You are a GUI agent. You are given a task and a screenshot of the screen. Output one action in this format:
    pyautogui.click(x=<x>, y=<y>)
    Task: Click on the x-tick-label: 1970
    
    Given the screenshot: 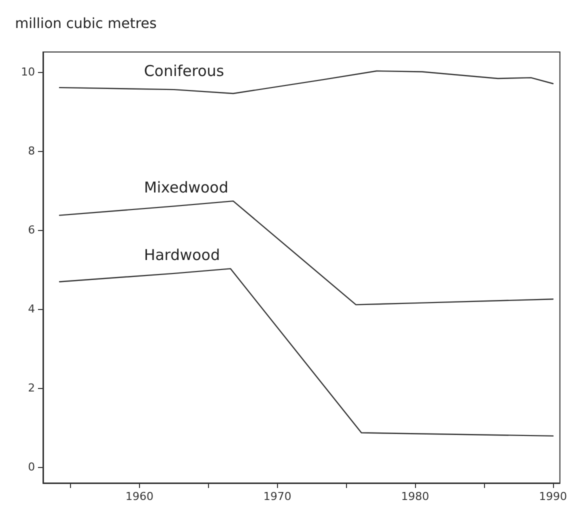 What is the action you would take?
    pyautogui.click(x=277, y=496)
    